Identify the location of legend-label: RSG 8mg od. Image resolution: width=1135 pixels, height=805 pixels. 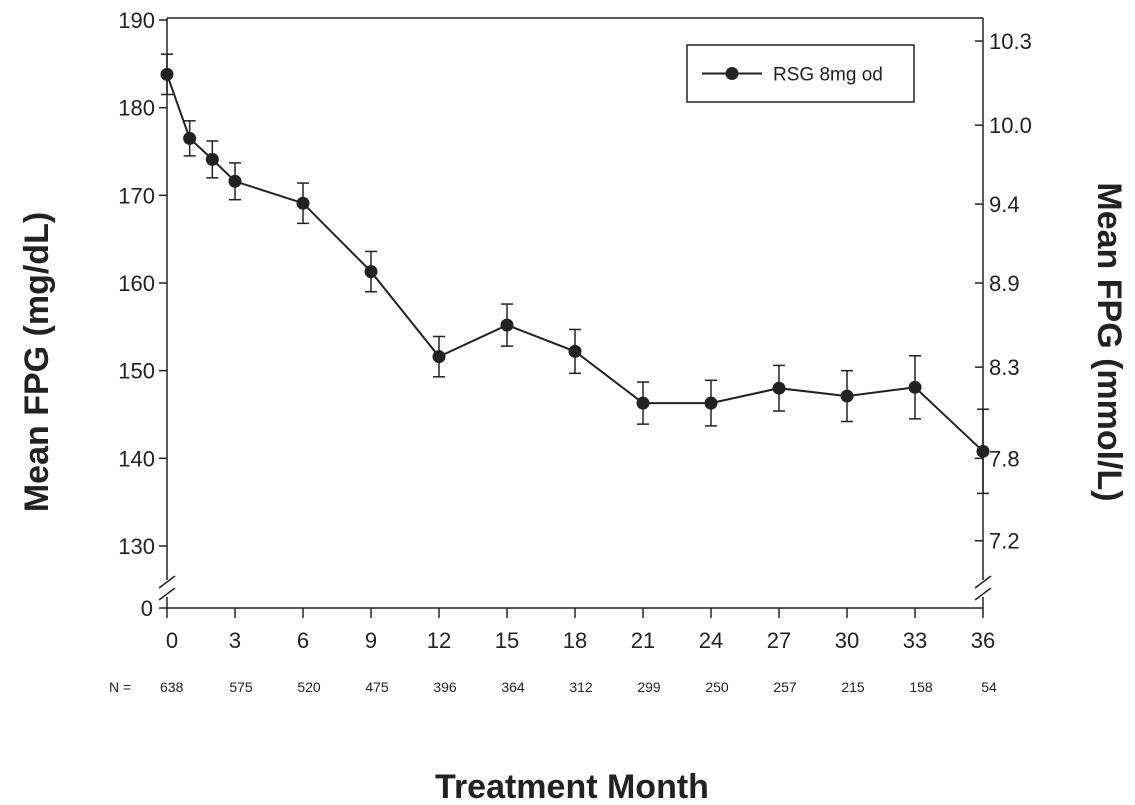
(828, 75).